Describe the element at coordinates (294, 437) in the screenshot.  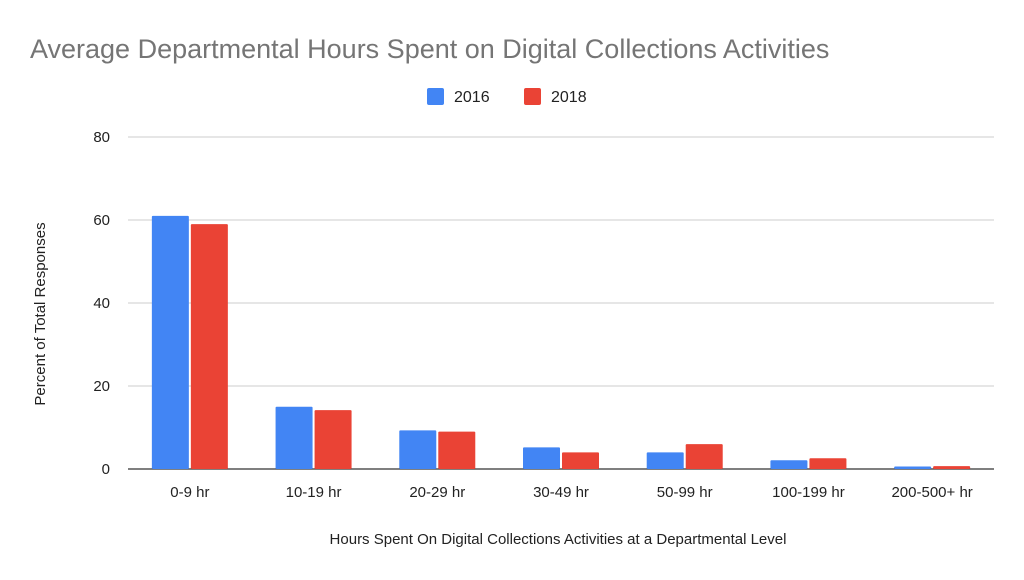
I see `bar-2016-10-19-hr` at that location.